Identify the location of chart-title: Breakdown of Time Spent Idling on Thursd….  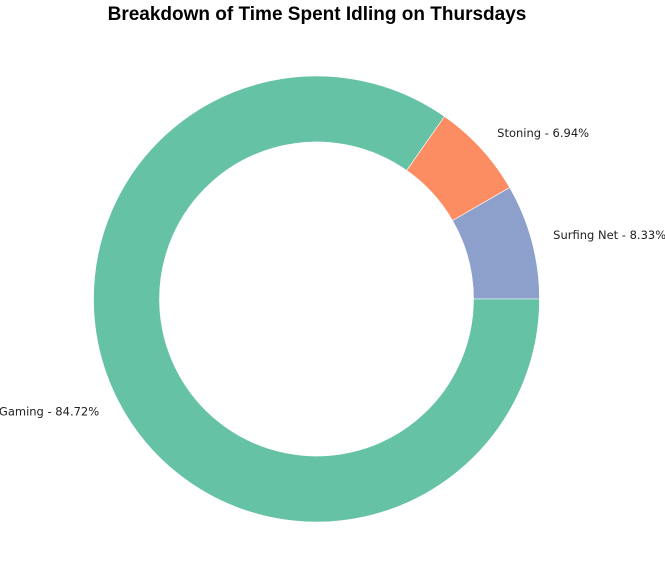
(317, 14).